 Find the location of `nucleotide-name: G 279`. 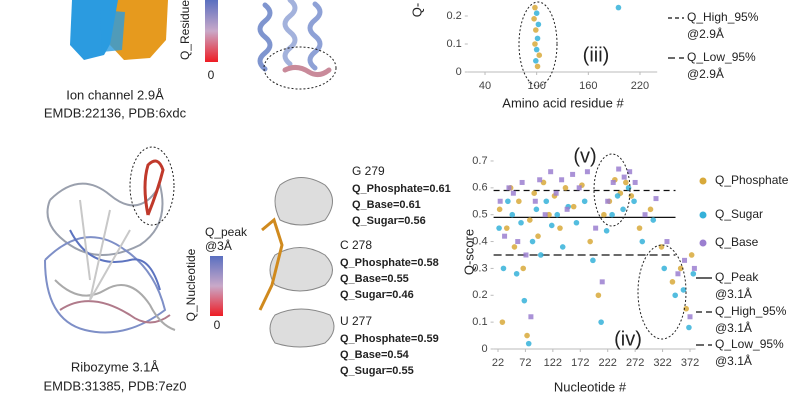

nucleotide-name: G 279 is located at coordinates (368, 171).